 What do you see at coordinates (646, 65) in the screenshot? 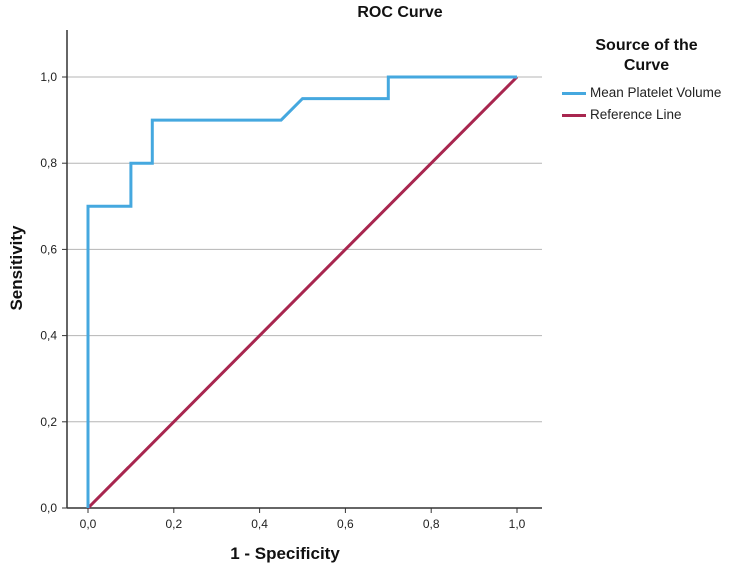
I see `legend-title-line-2: Curve` at bounding box center [646, 65].